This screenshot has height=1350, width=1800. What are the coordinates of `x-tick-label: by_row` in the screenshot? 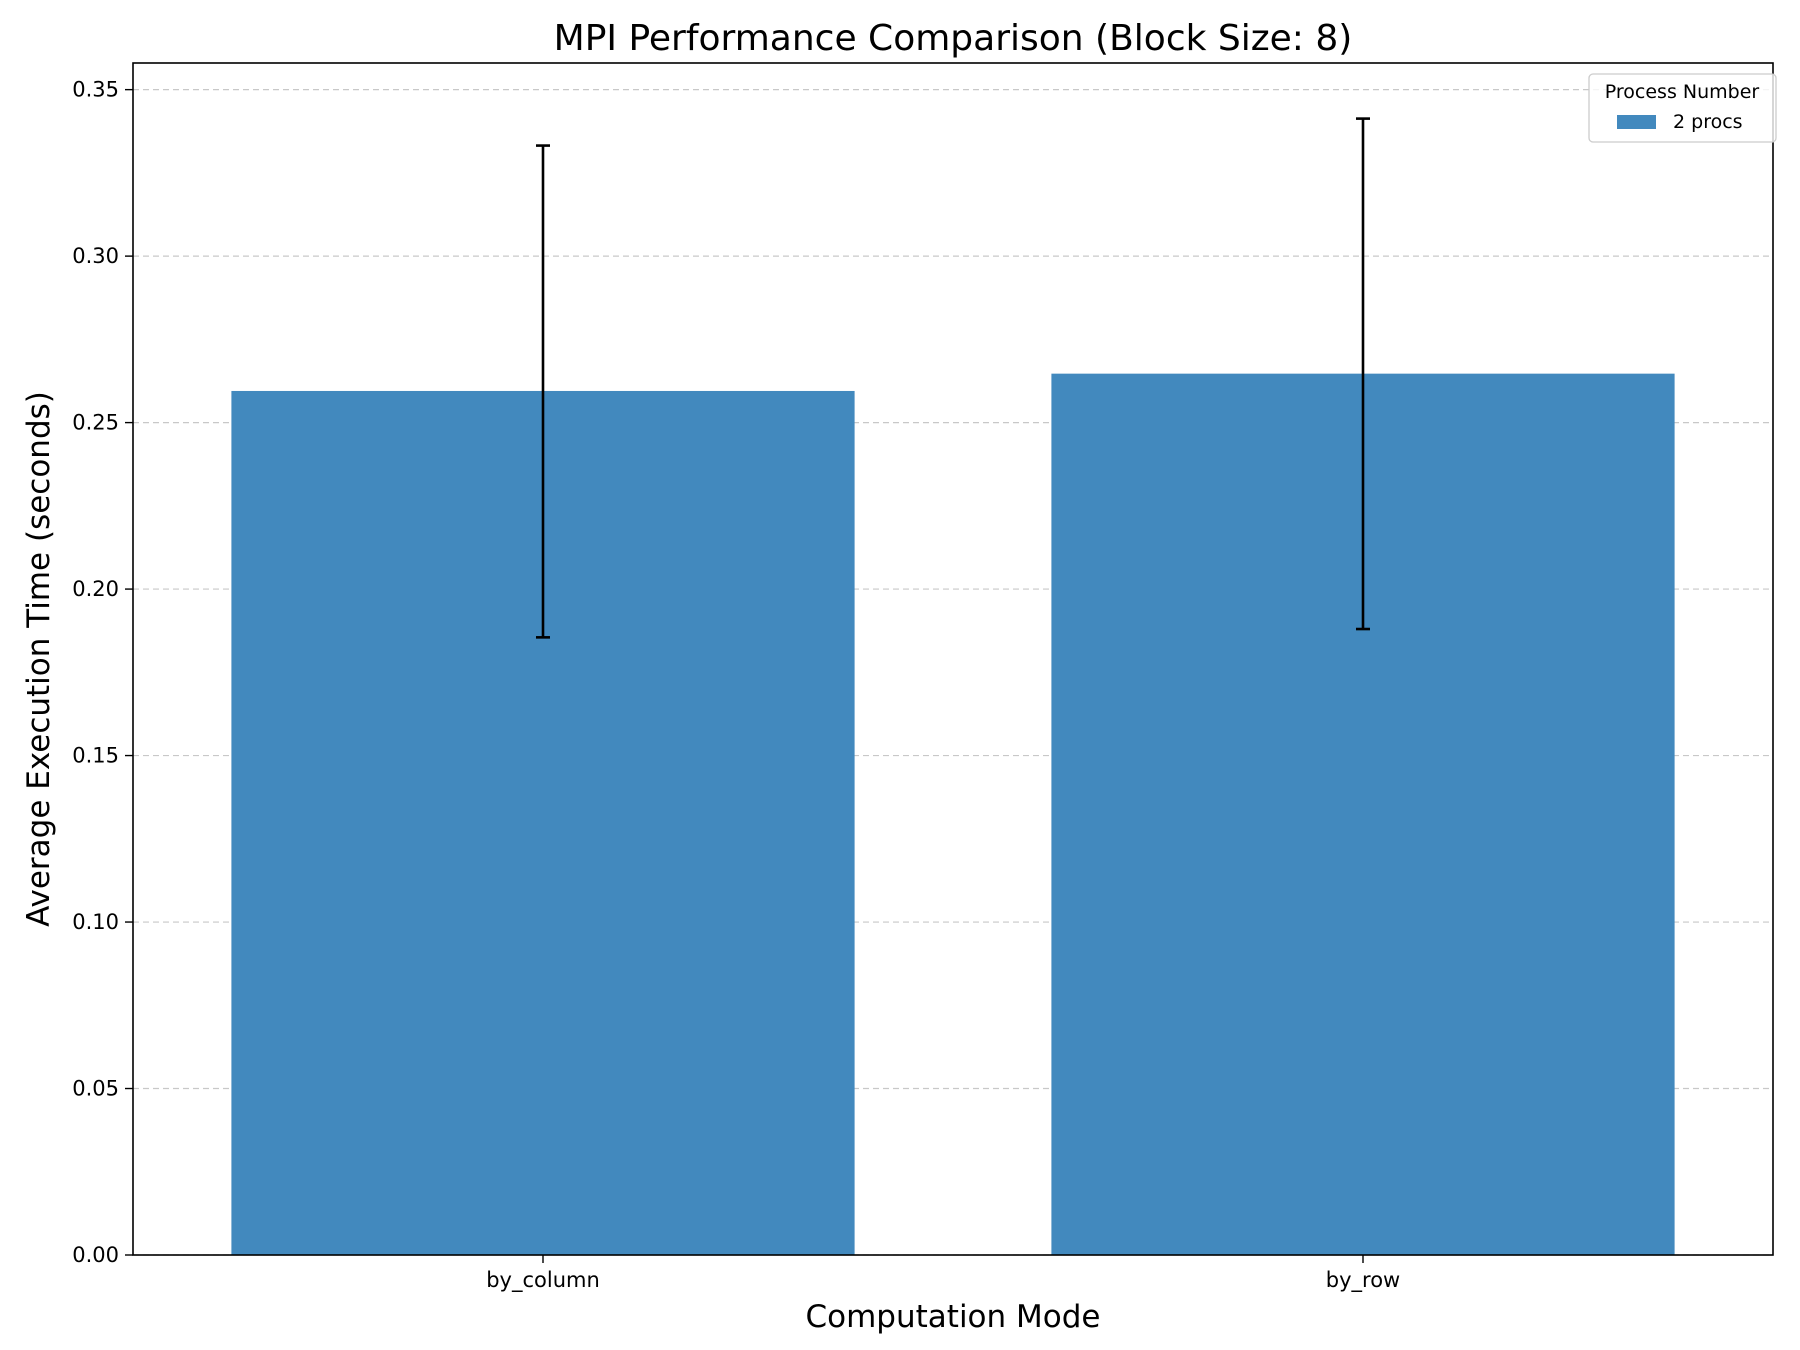 It's located at (1363, 1280).